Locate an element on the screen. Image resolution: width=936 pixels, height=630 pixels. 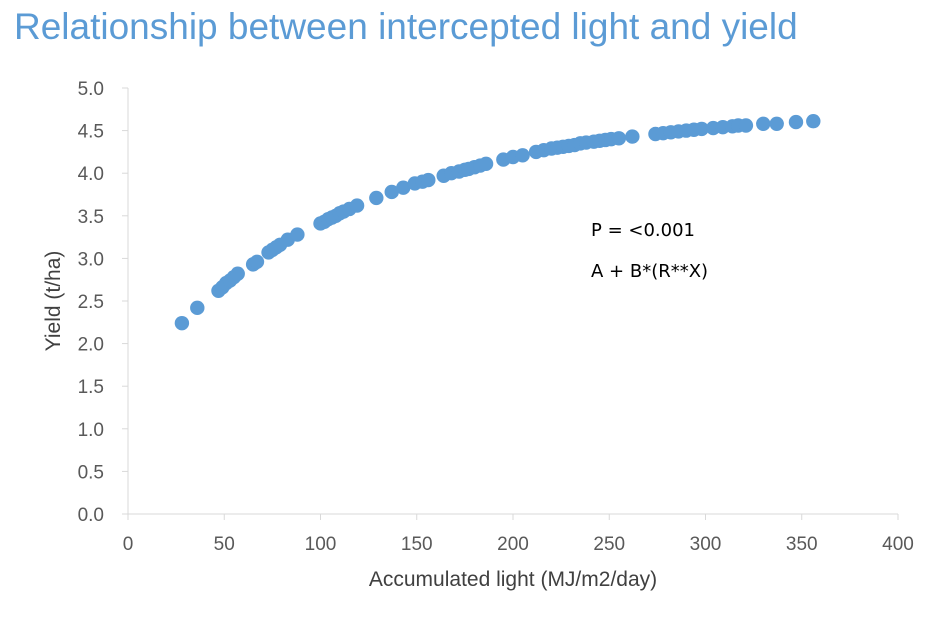
x-tick-label: 0 is located at coordinates (128, 544).